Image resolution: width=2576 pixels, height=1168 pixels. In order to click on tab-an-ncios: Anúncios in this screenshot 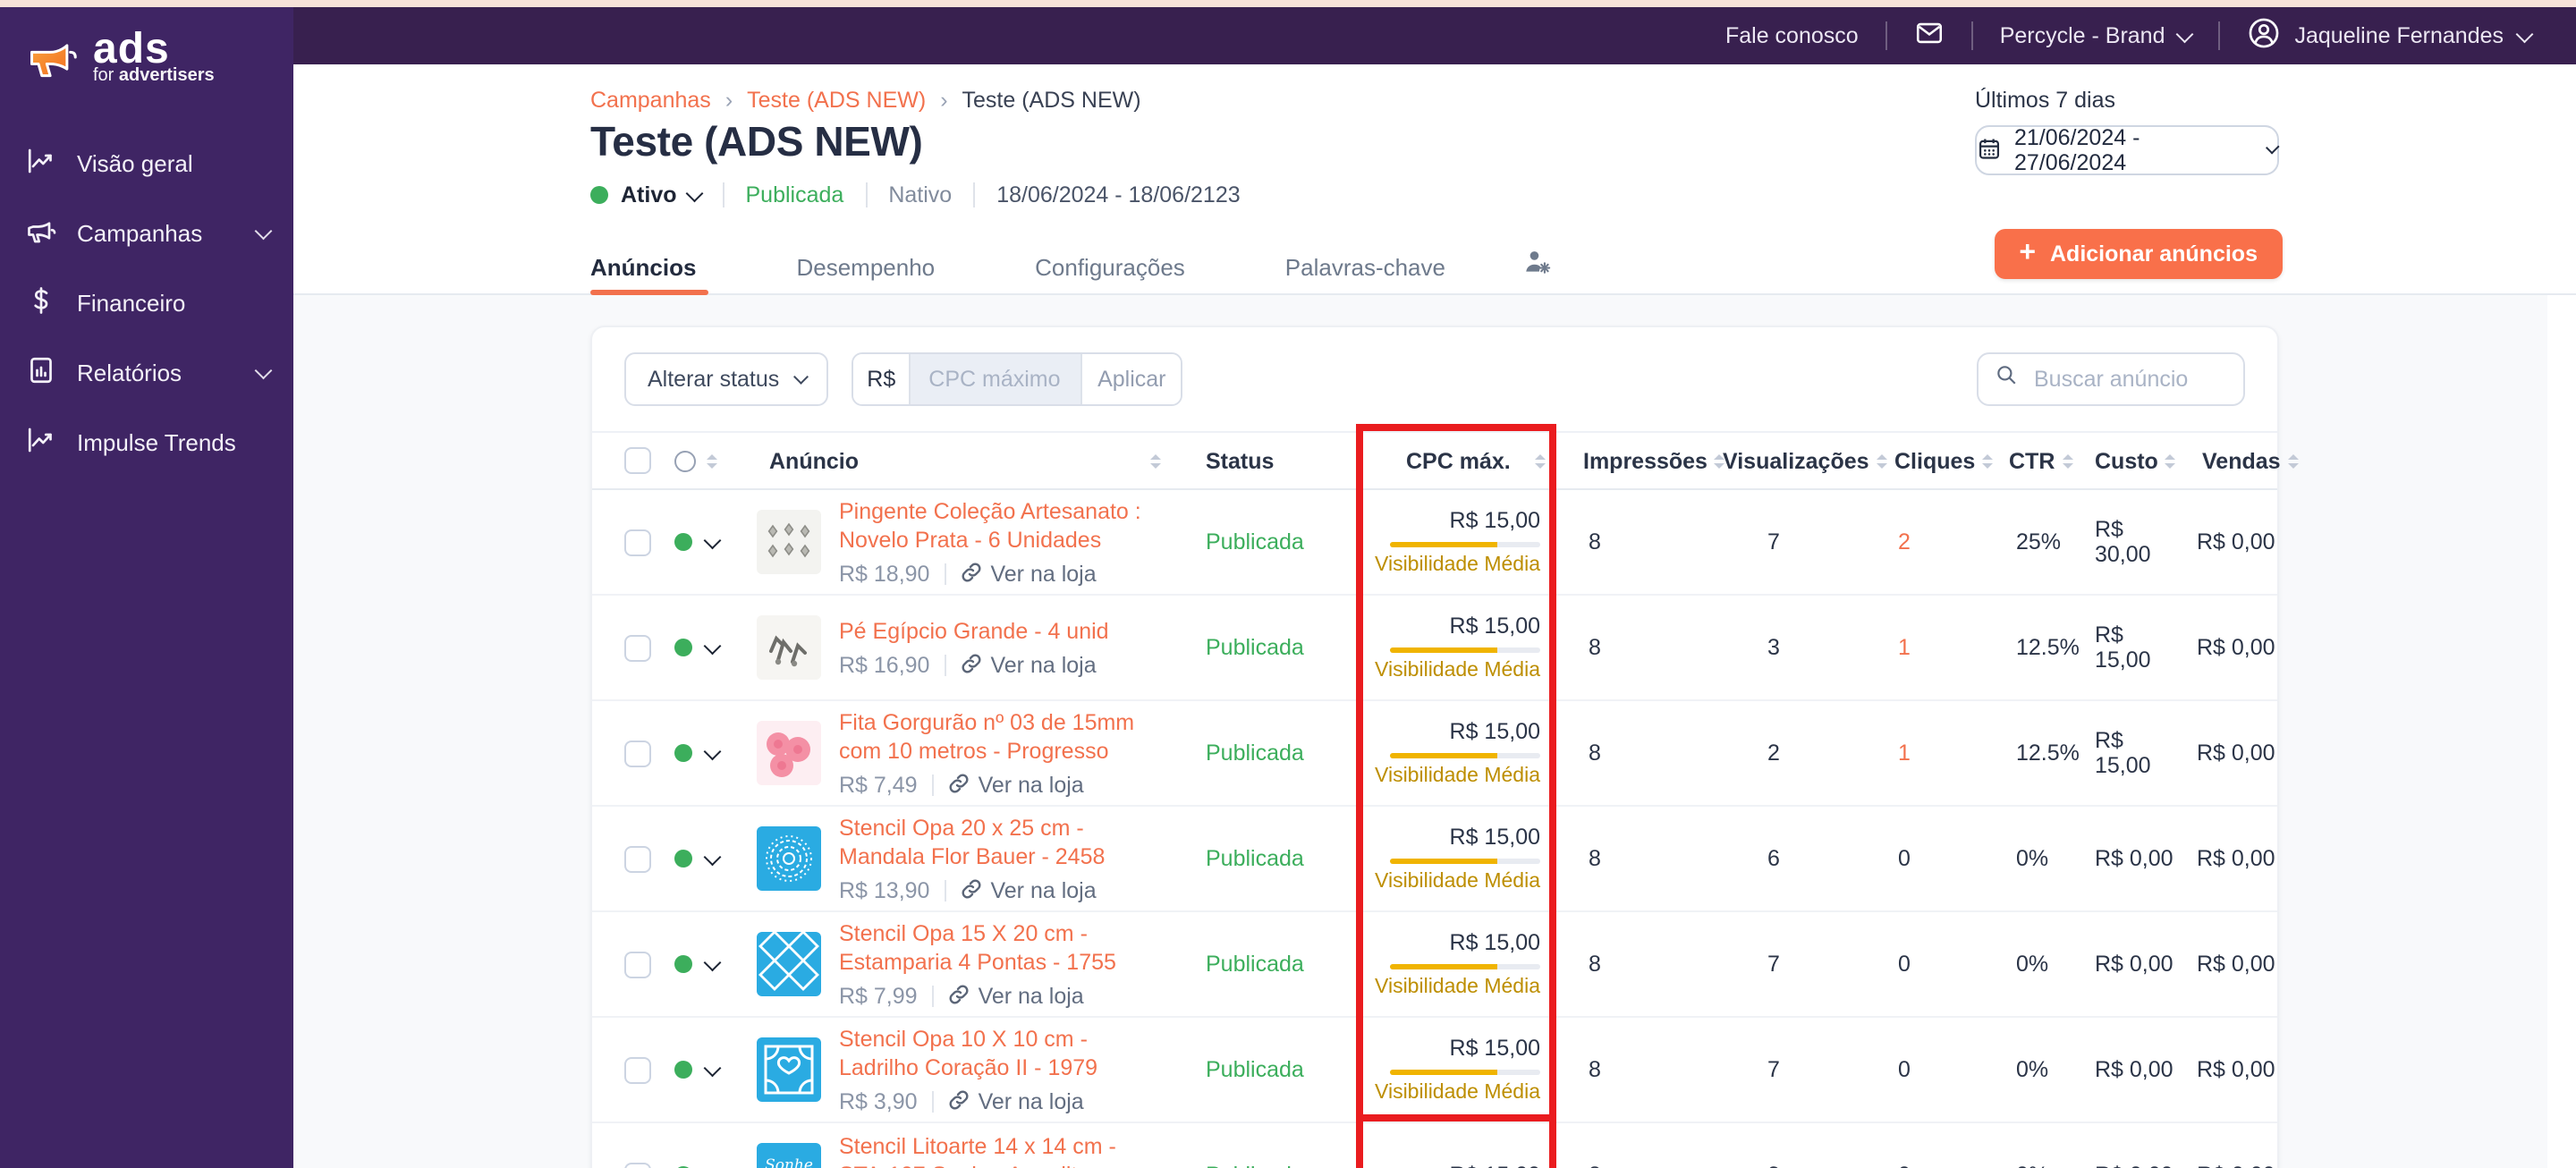, I will do `click(654, 267)`.